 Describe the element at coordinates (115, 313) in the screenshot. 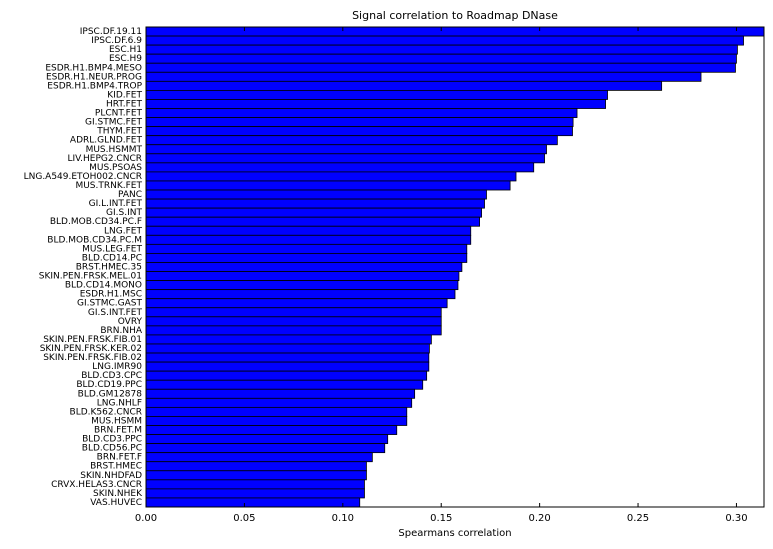

I see `y-tick-label: GI.S.INT.FET` at that location.